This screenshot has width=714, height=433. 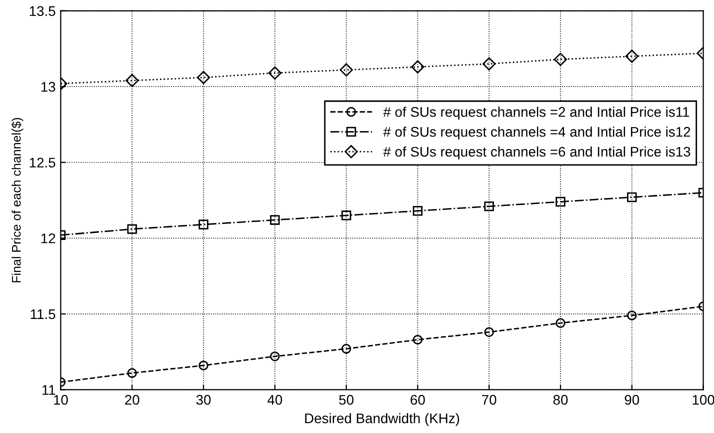 What do you see at coordinates (489, 399) in the screenshot?
I see `x-tick-label: 70` at bounding box center [489, 399].